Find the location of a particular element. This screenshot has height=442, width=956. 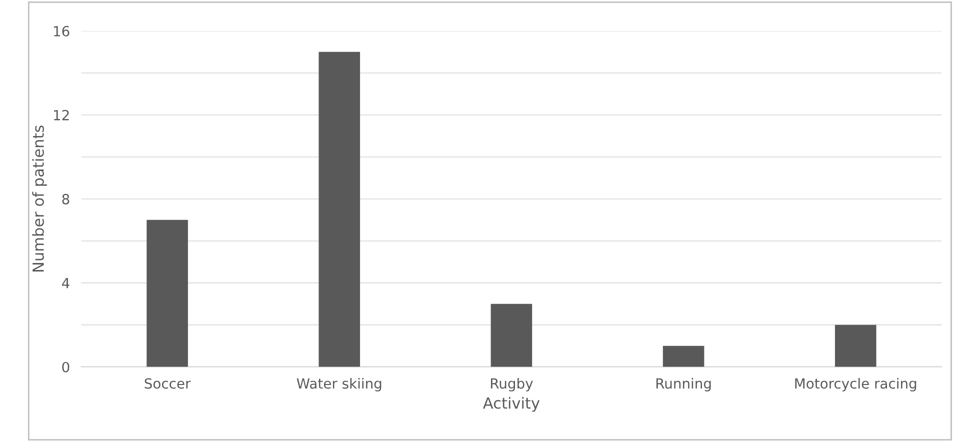

y-tick-label: 8 is located at coordinates (66, 199).